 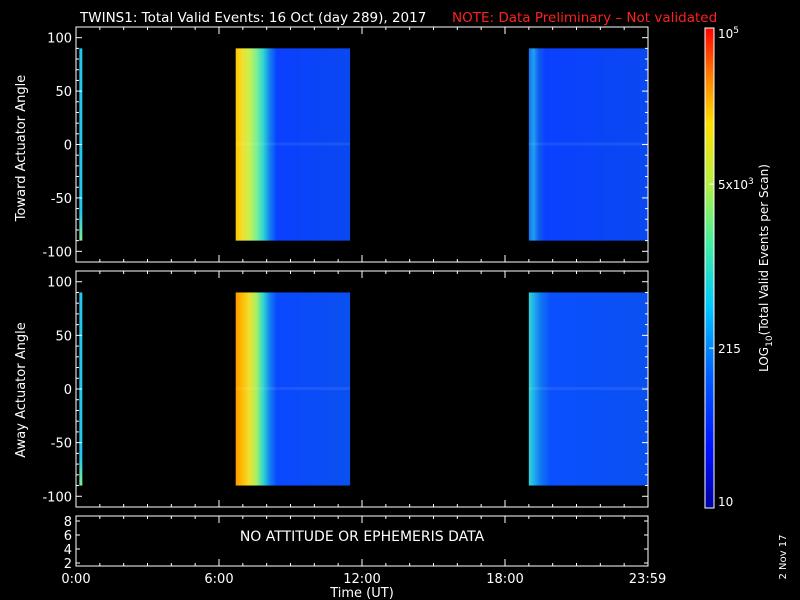 I want to click on colorbar-tick-label: 5x103, so click(x=736, y=184).